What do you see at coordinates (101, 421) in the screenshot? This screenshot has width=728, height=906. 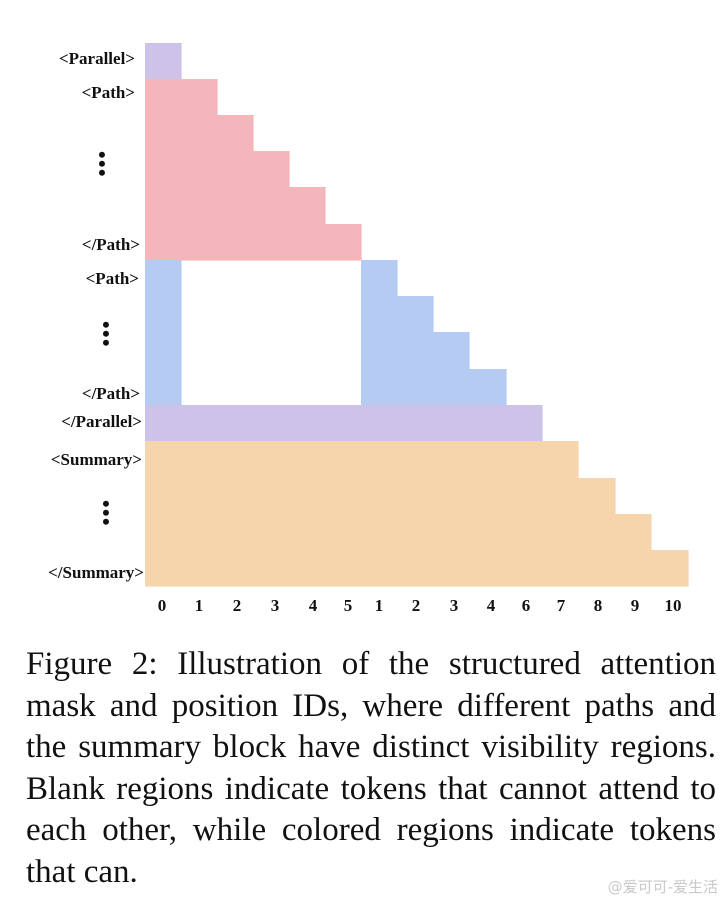 I see `row-label-parallel-close: </Parallel>` at bounding box center [101, 421].